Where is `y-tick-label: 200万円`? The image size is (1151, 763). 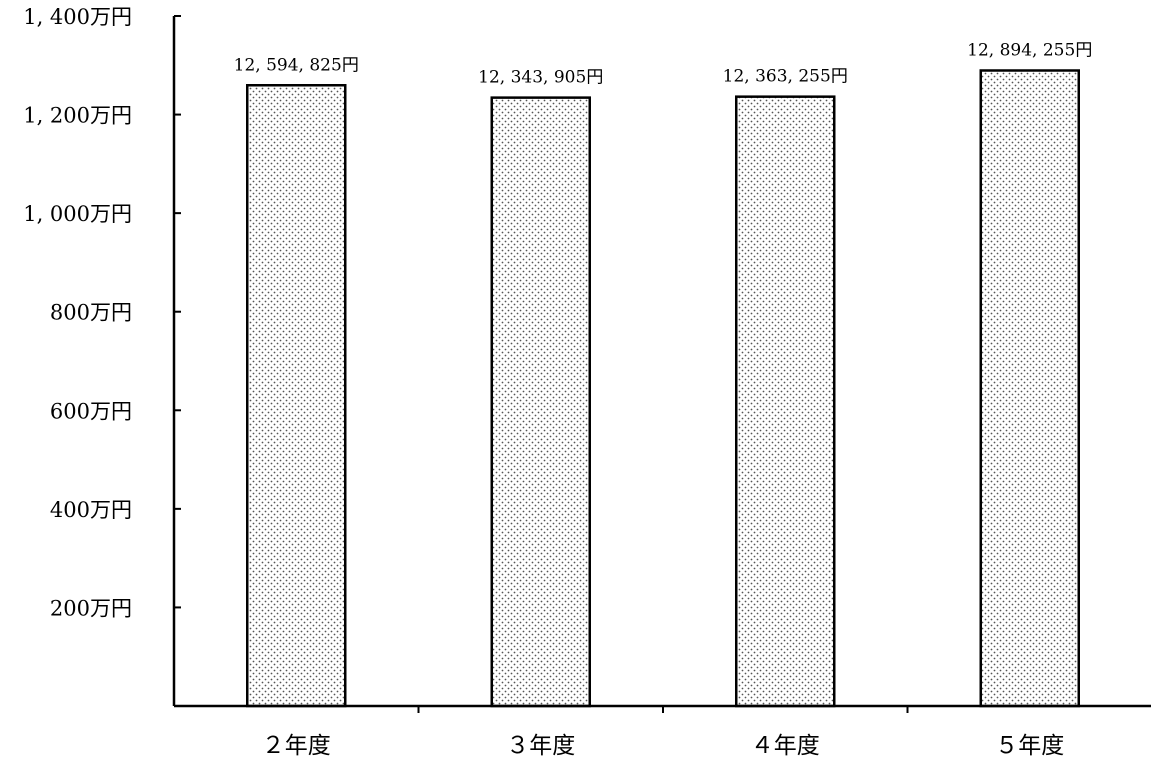 y-tick-label: 200万円 is located at coordinates (91, 608).